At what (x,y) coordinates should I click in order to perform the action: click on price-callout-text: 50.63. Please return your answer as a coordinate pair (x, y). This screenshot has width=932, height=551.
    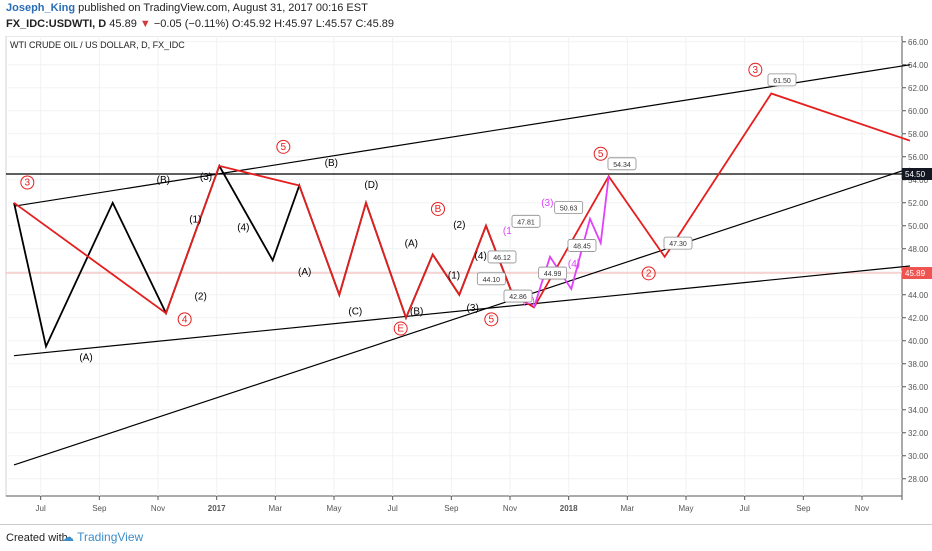
    Looking at the image, I should click on (569, 209).